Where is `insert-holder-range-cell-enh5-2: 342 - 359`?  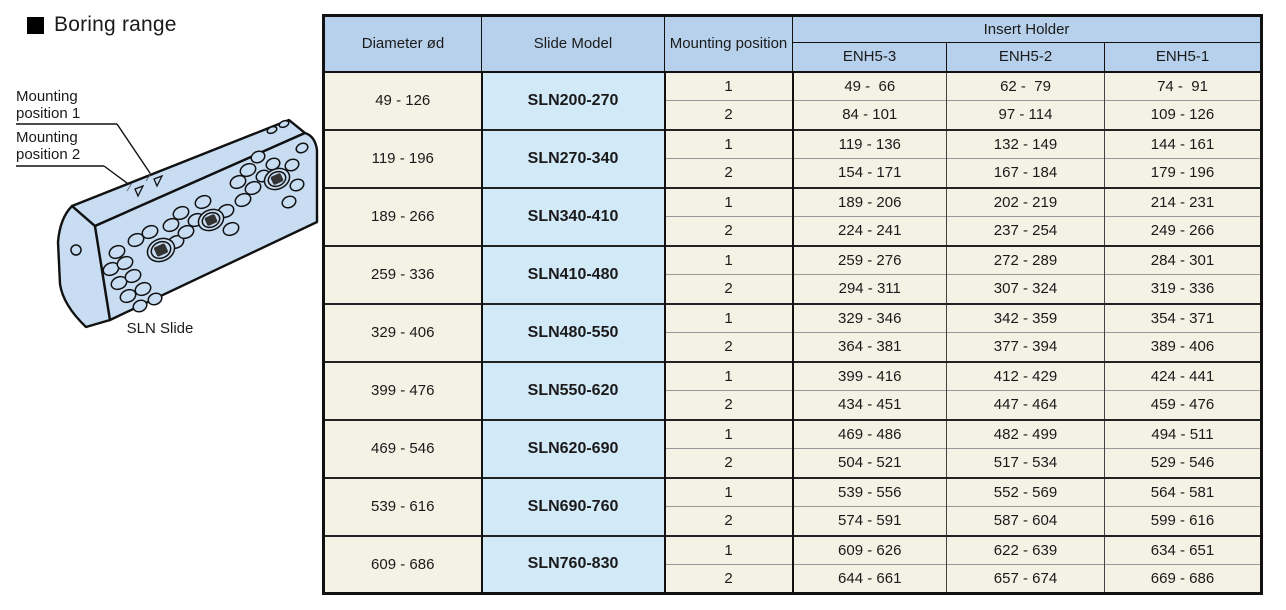 insert-holder-range-cell-enh5-2: 342 - 359 is located at coordinates (1025, 317).